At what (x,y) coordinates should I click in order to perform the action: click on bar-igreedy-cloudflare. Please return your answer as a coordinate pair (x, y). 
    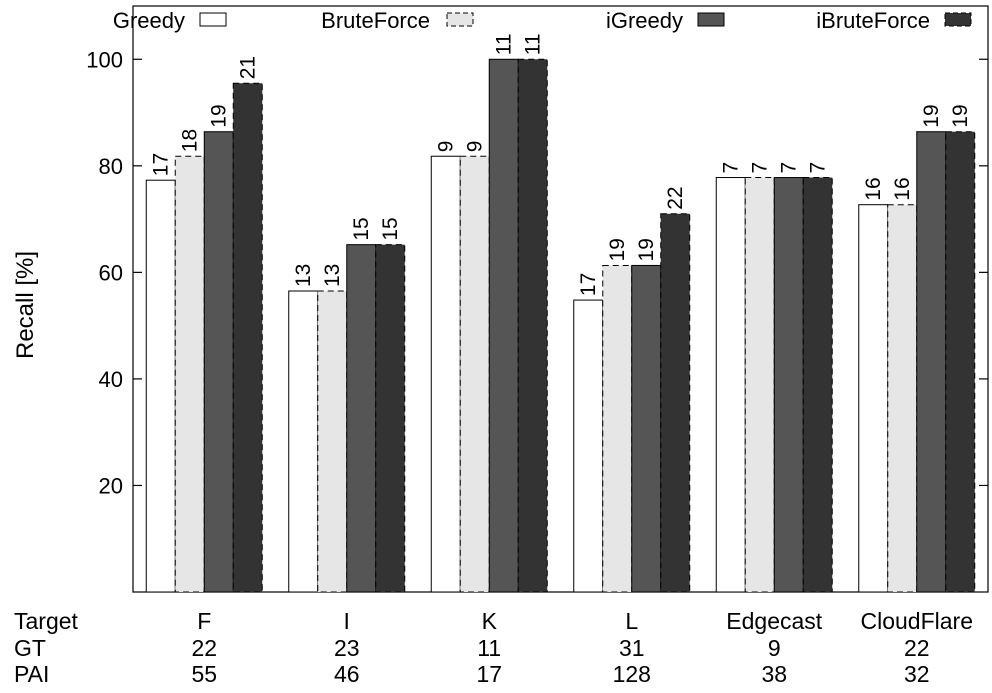
    Looking at the image, I should click on (931, 362).